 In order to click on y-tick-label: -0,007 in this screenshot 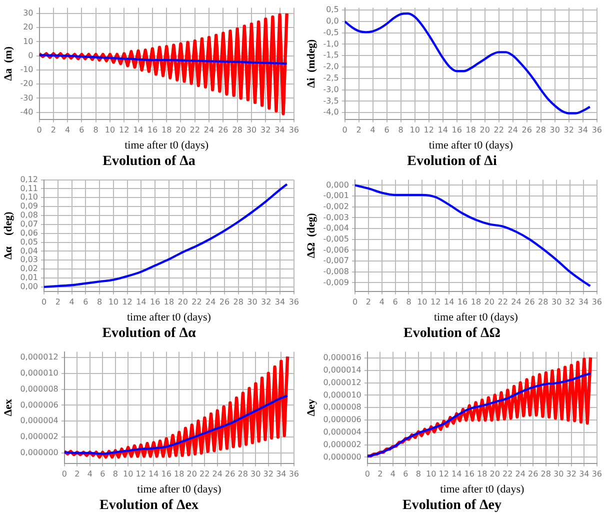, I will do `click(336, 261)`.